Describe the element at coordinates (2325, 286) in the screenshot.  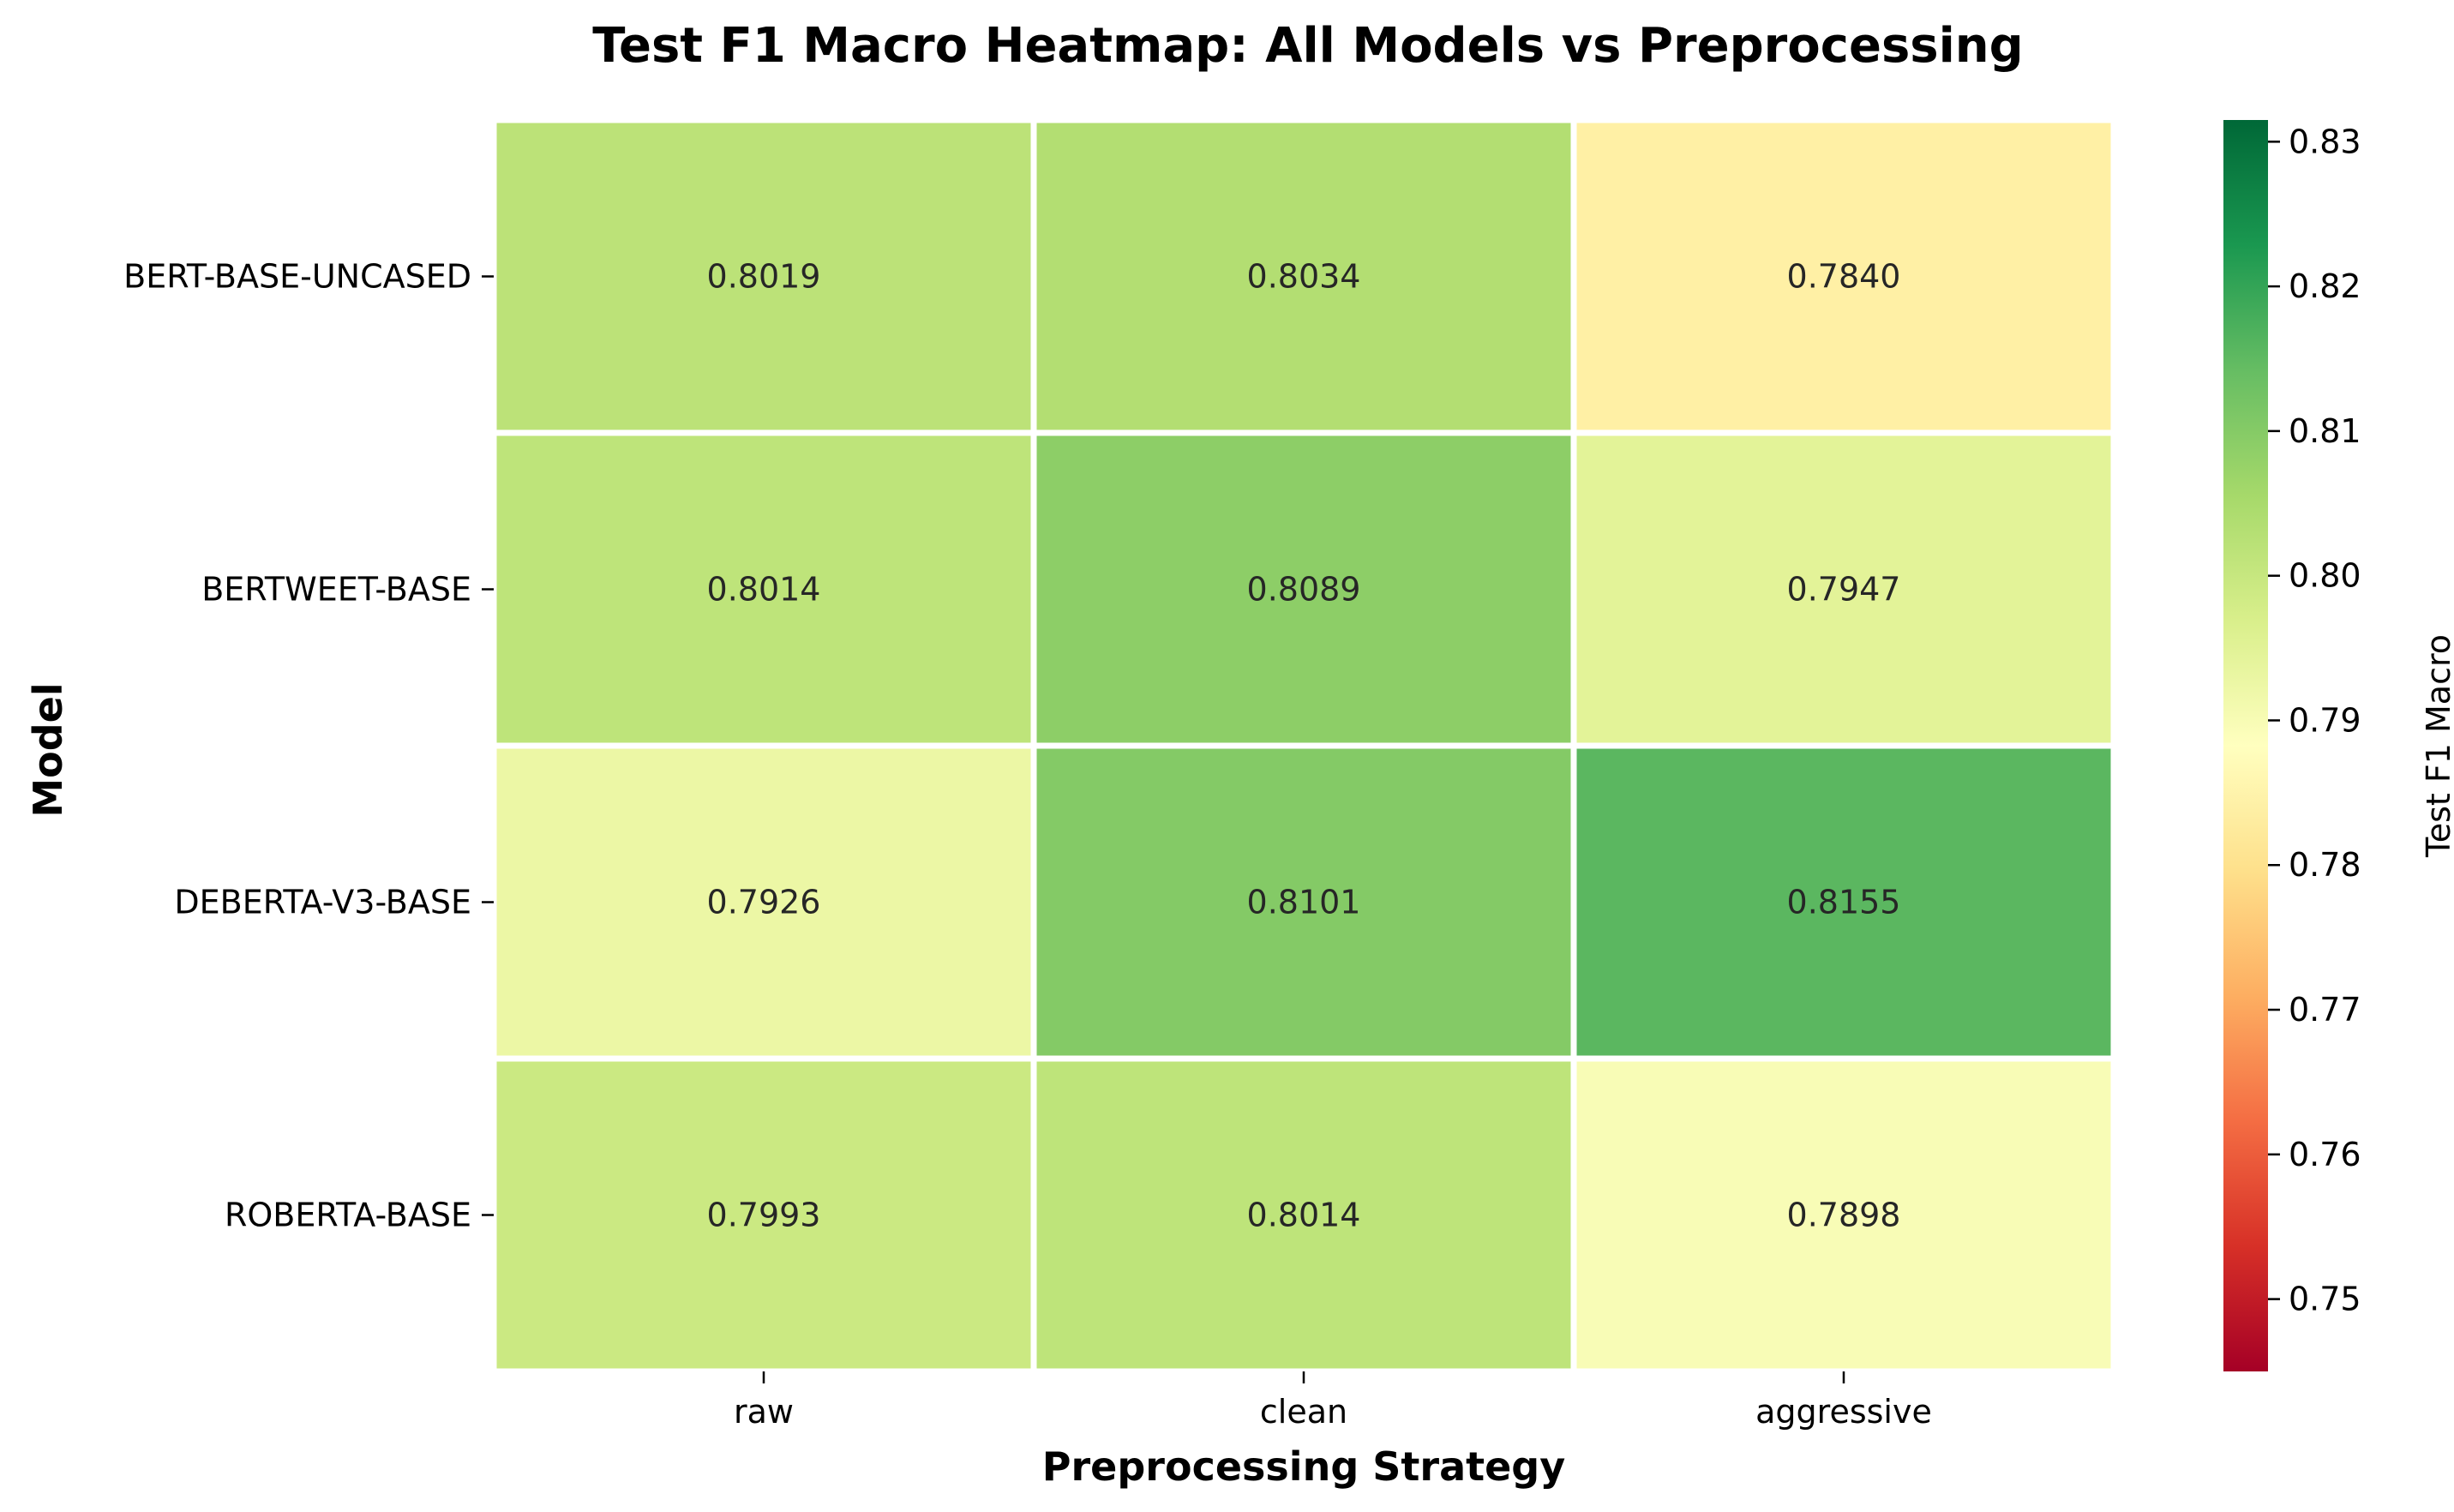
I see `colorbar-tick-label: 0.82` at that location.